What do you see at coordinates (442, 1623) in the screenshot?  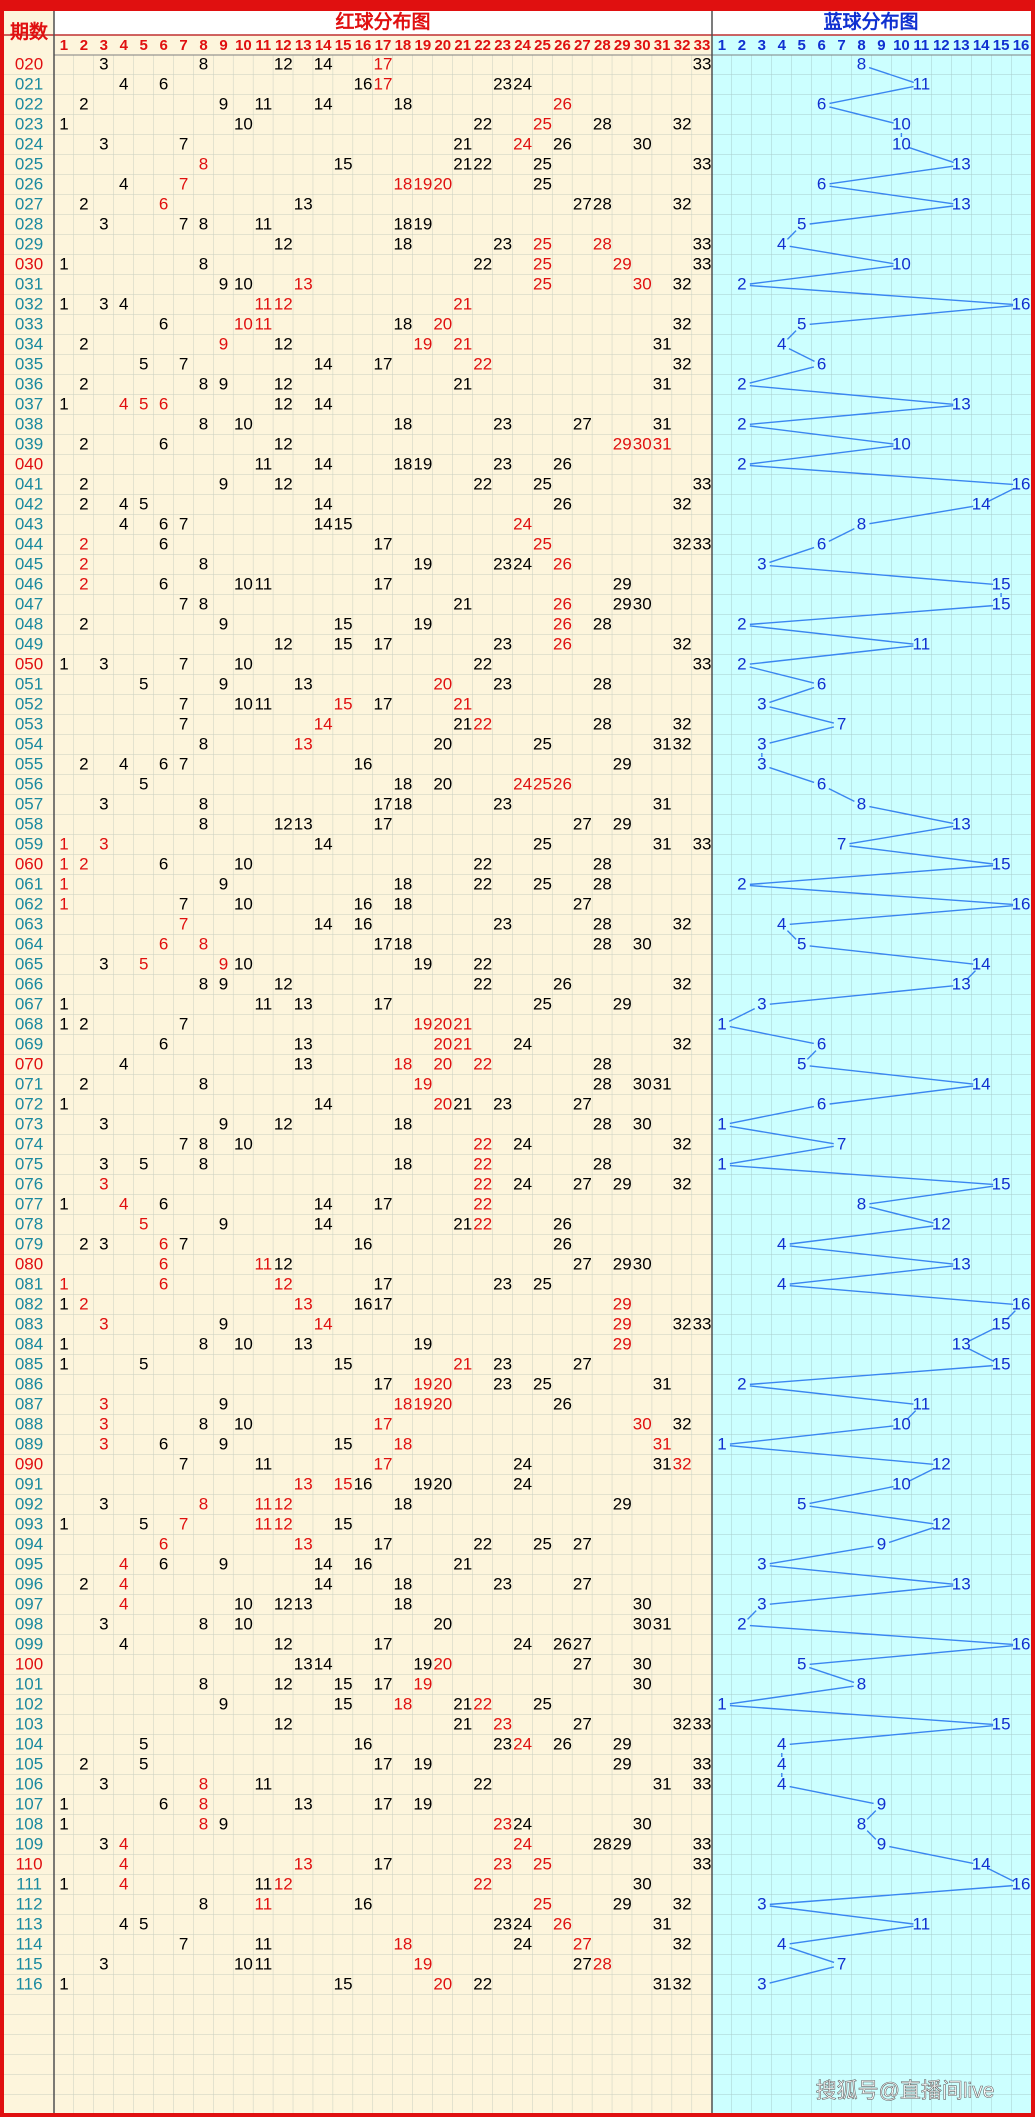 I see `red-number: 20` at bounding box center [442, 1623].